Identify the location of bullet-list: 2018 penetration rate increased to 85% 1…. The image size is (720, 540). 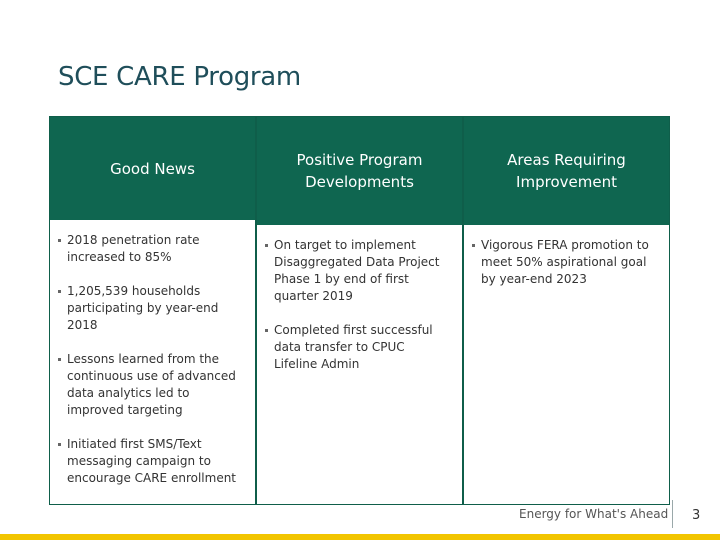
(149, 359).